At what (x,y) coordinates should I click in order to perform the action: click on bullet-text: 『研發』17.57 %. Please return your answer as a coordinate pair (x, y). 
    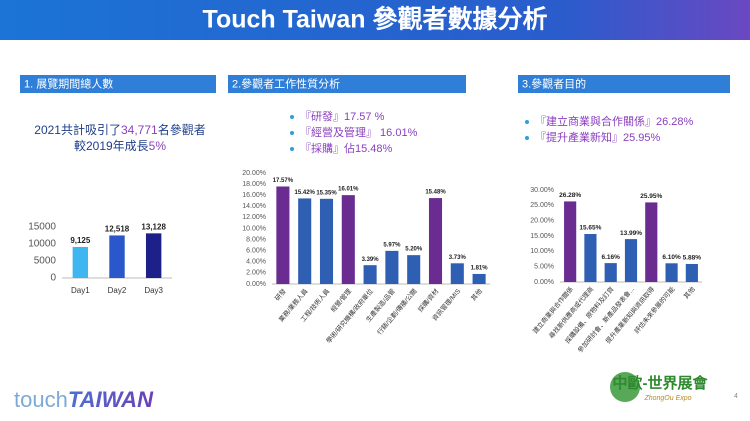
    Looking at the image, I should click on (342, 116).